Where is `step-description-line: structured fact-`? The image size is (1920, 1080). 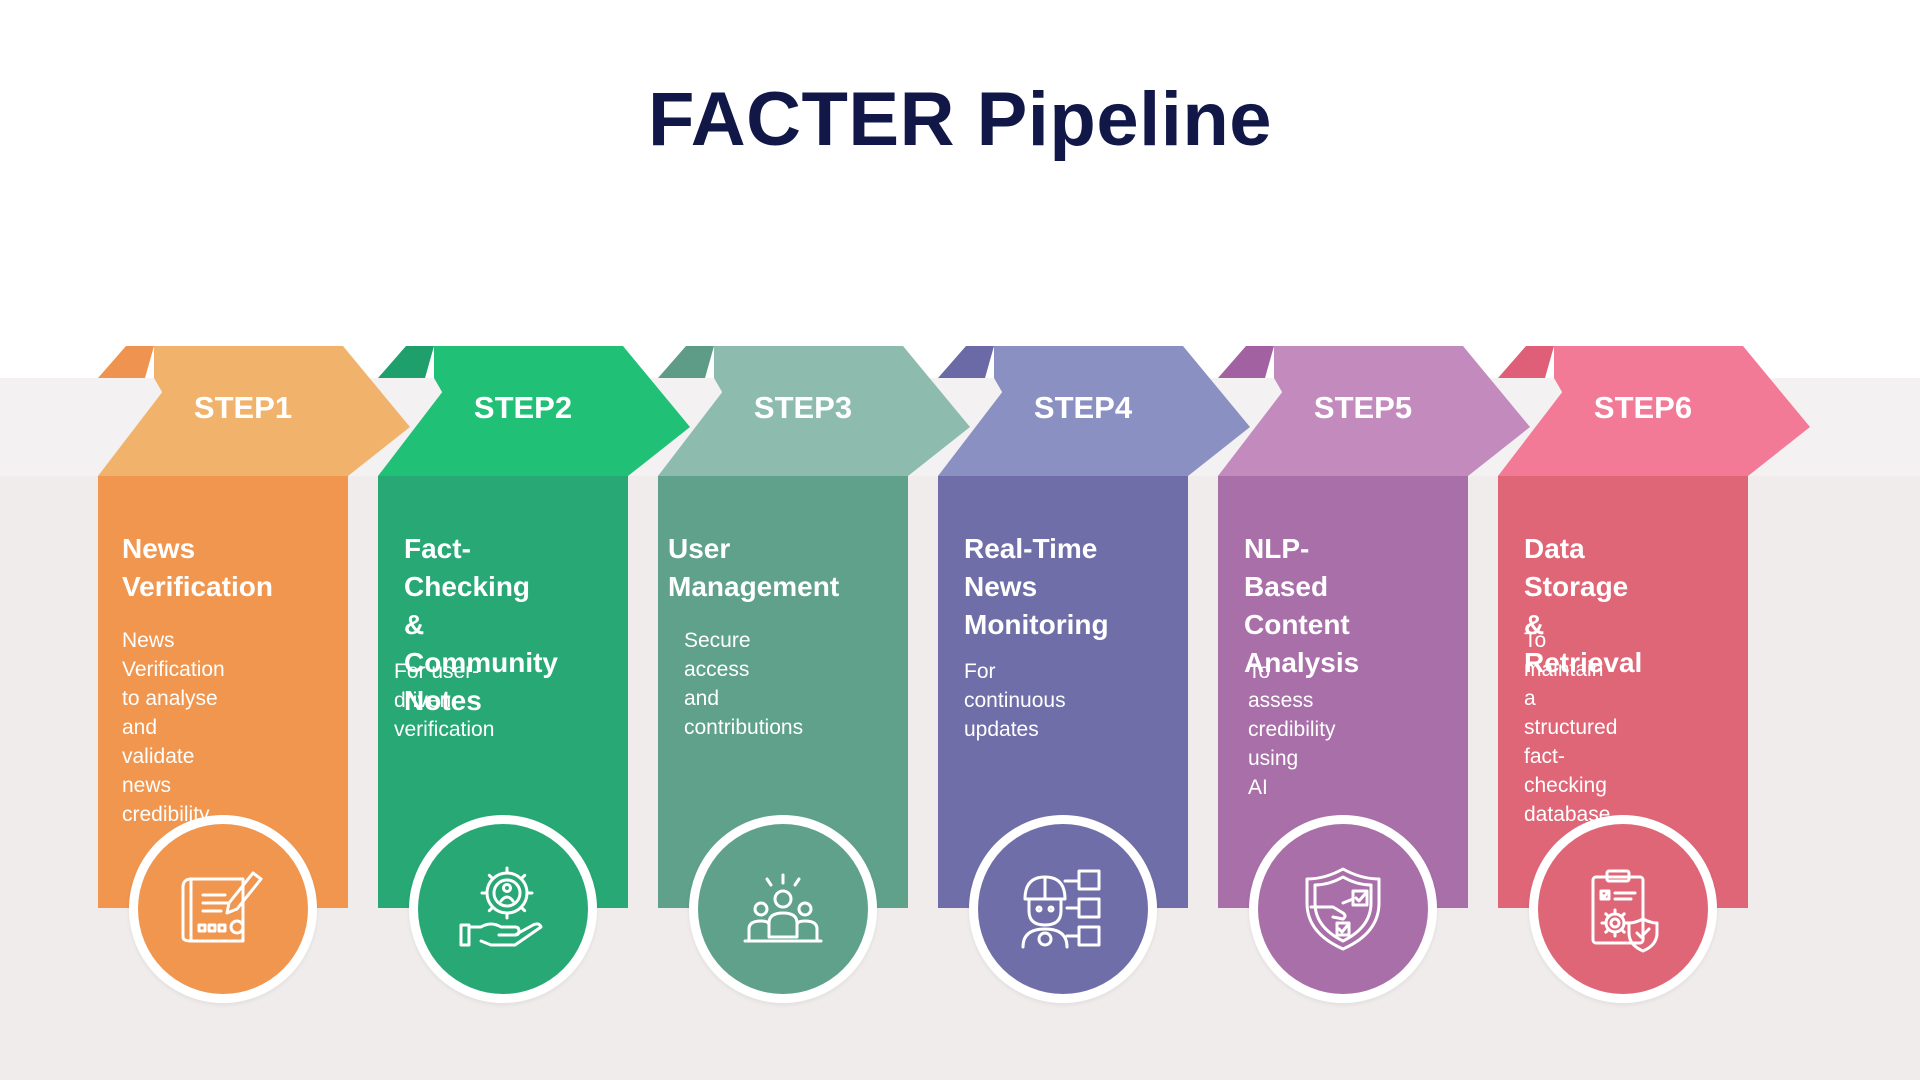
step-description-line: structured fact- is located at coordinates (1571, 742).